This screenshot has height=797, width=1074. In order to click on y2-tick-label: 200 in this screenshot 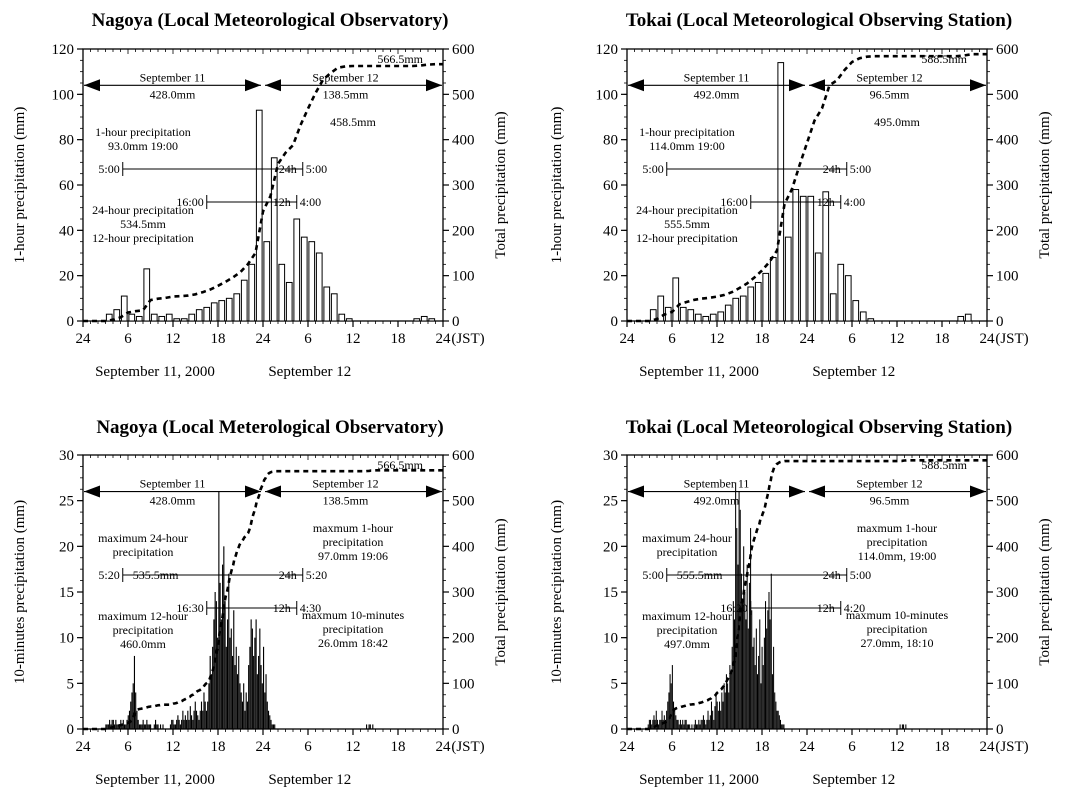, I will do `click(463, 231)`.